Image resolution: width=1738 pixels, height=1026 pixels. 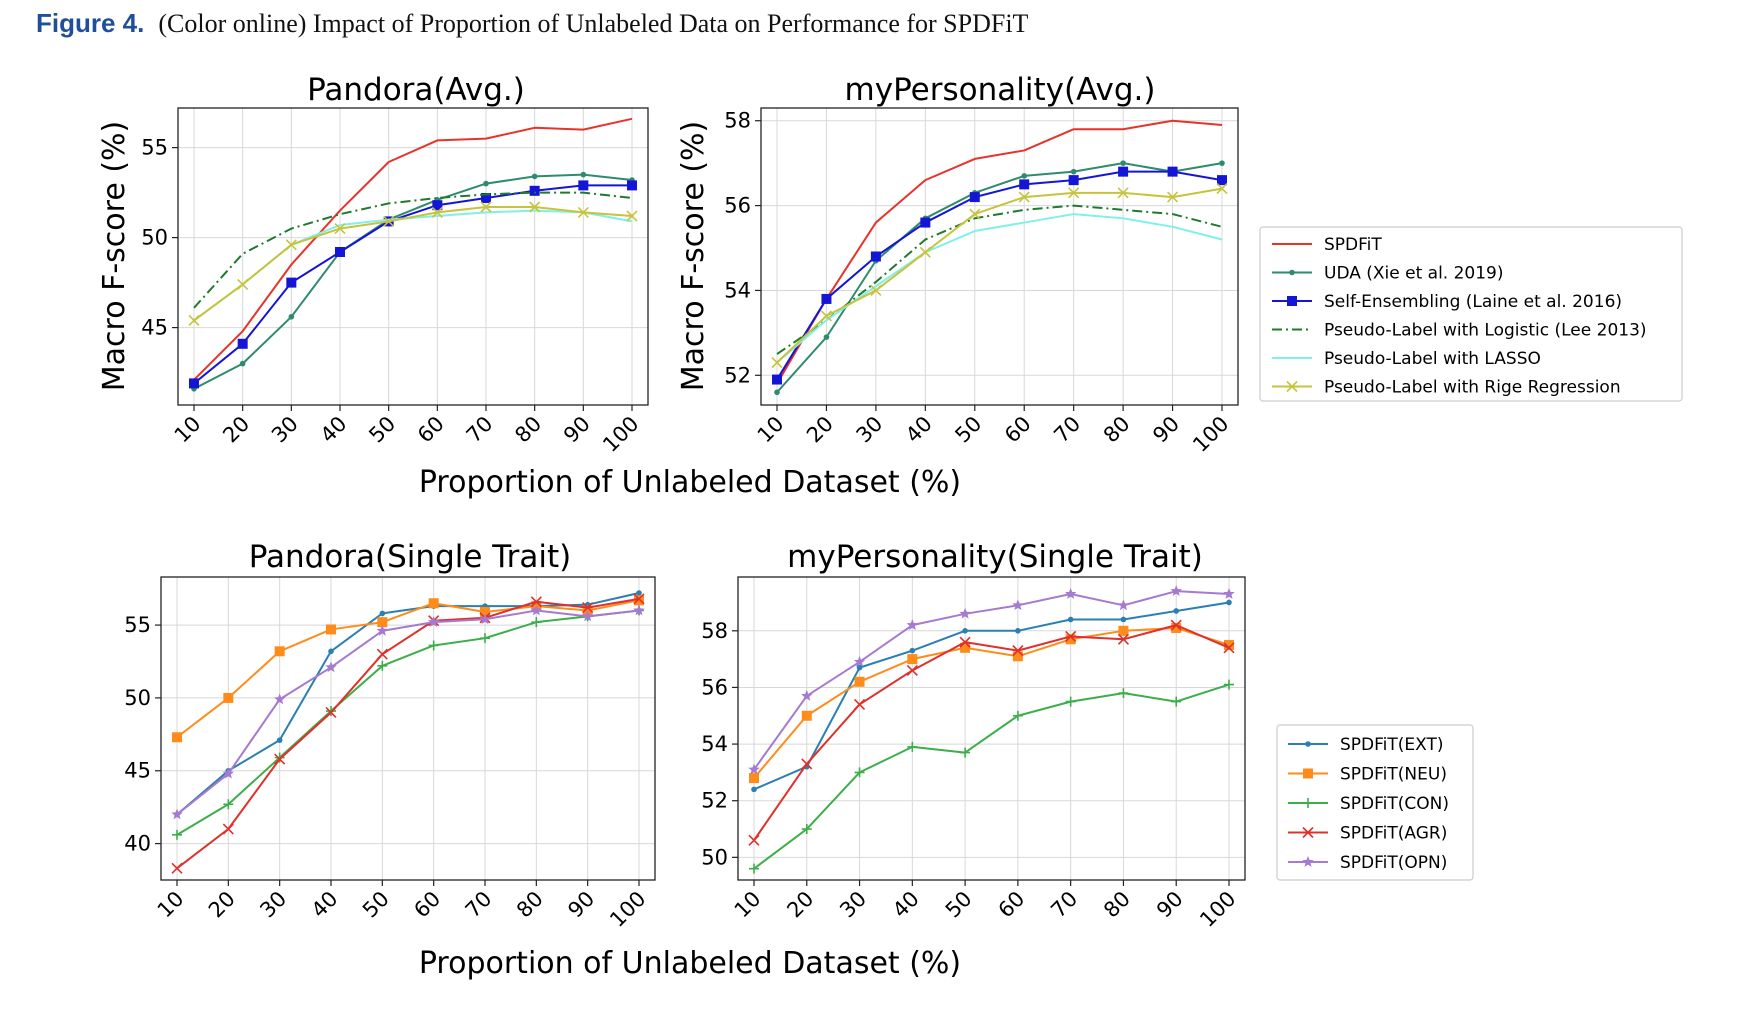 What do you see at coordinates (1367, 834) in the screenshot?
I see `legend-item-spdfit-agr: SPDFiT(AGR)` at bounding box center [1367, 834].